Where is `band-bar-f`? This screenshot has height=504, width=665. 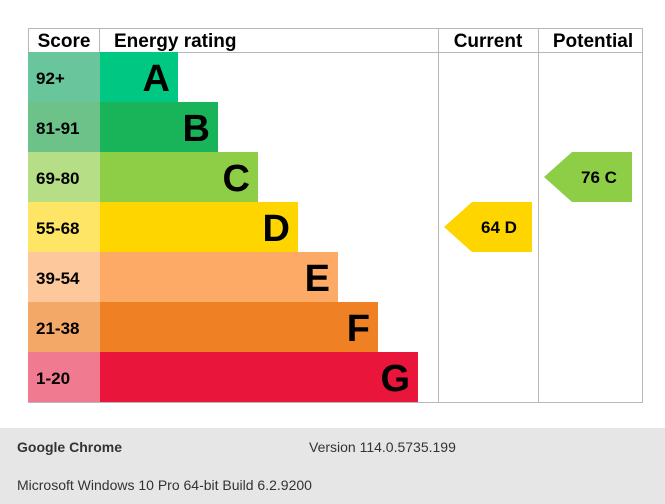
band-bar-f is located at coordinates (239, 327).